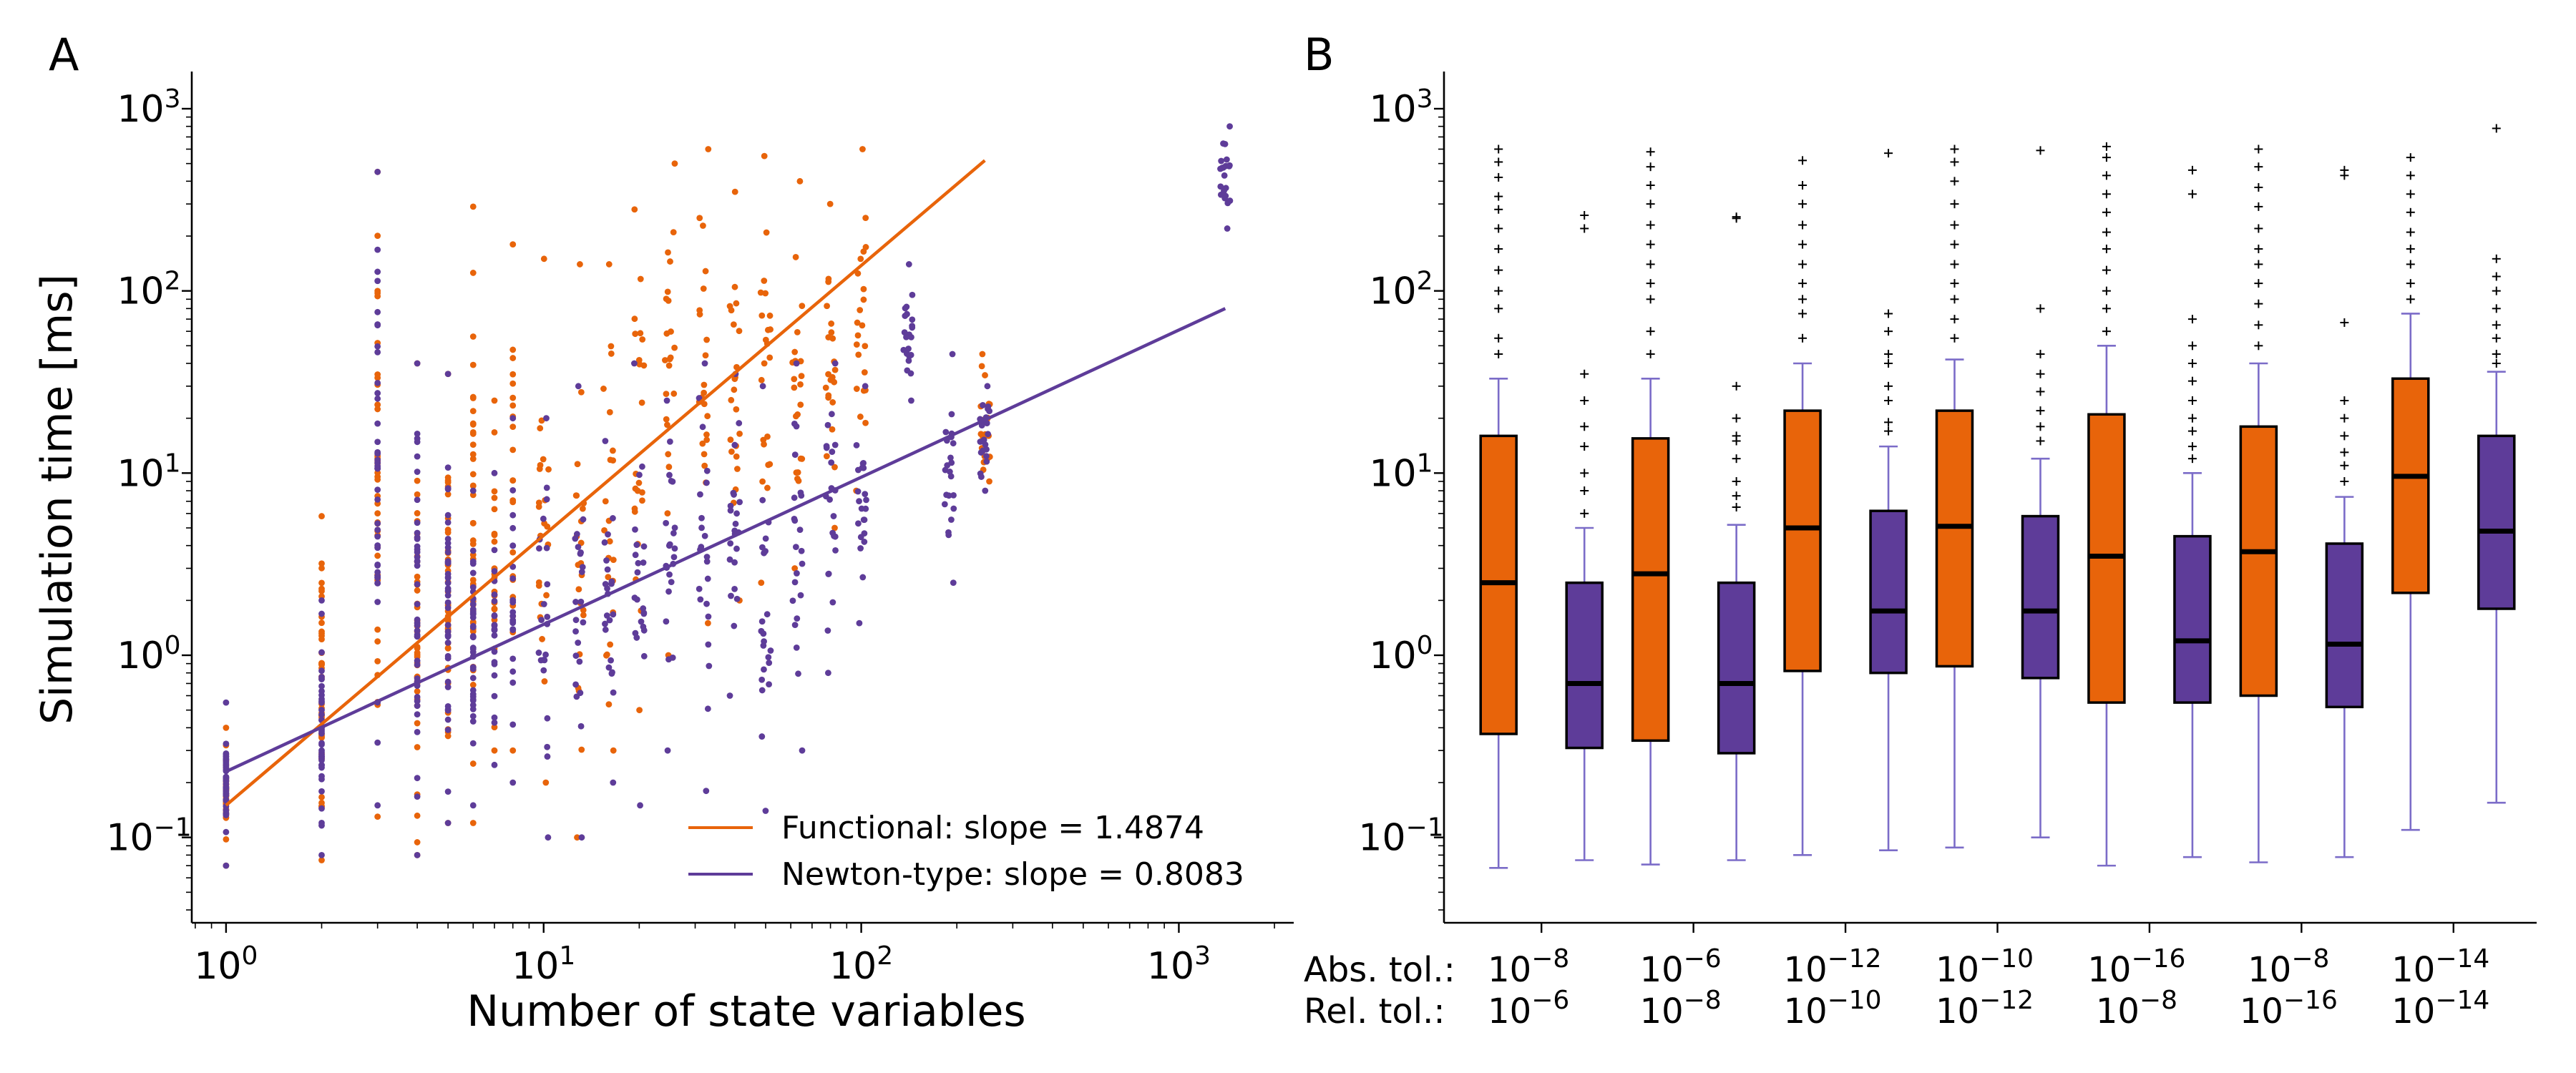 This screenshot has width=2576, height=1073. Describe the element at coordinates (1985, 967) in the screenshot. I see `abs-tol-value: 10−10` at that location.